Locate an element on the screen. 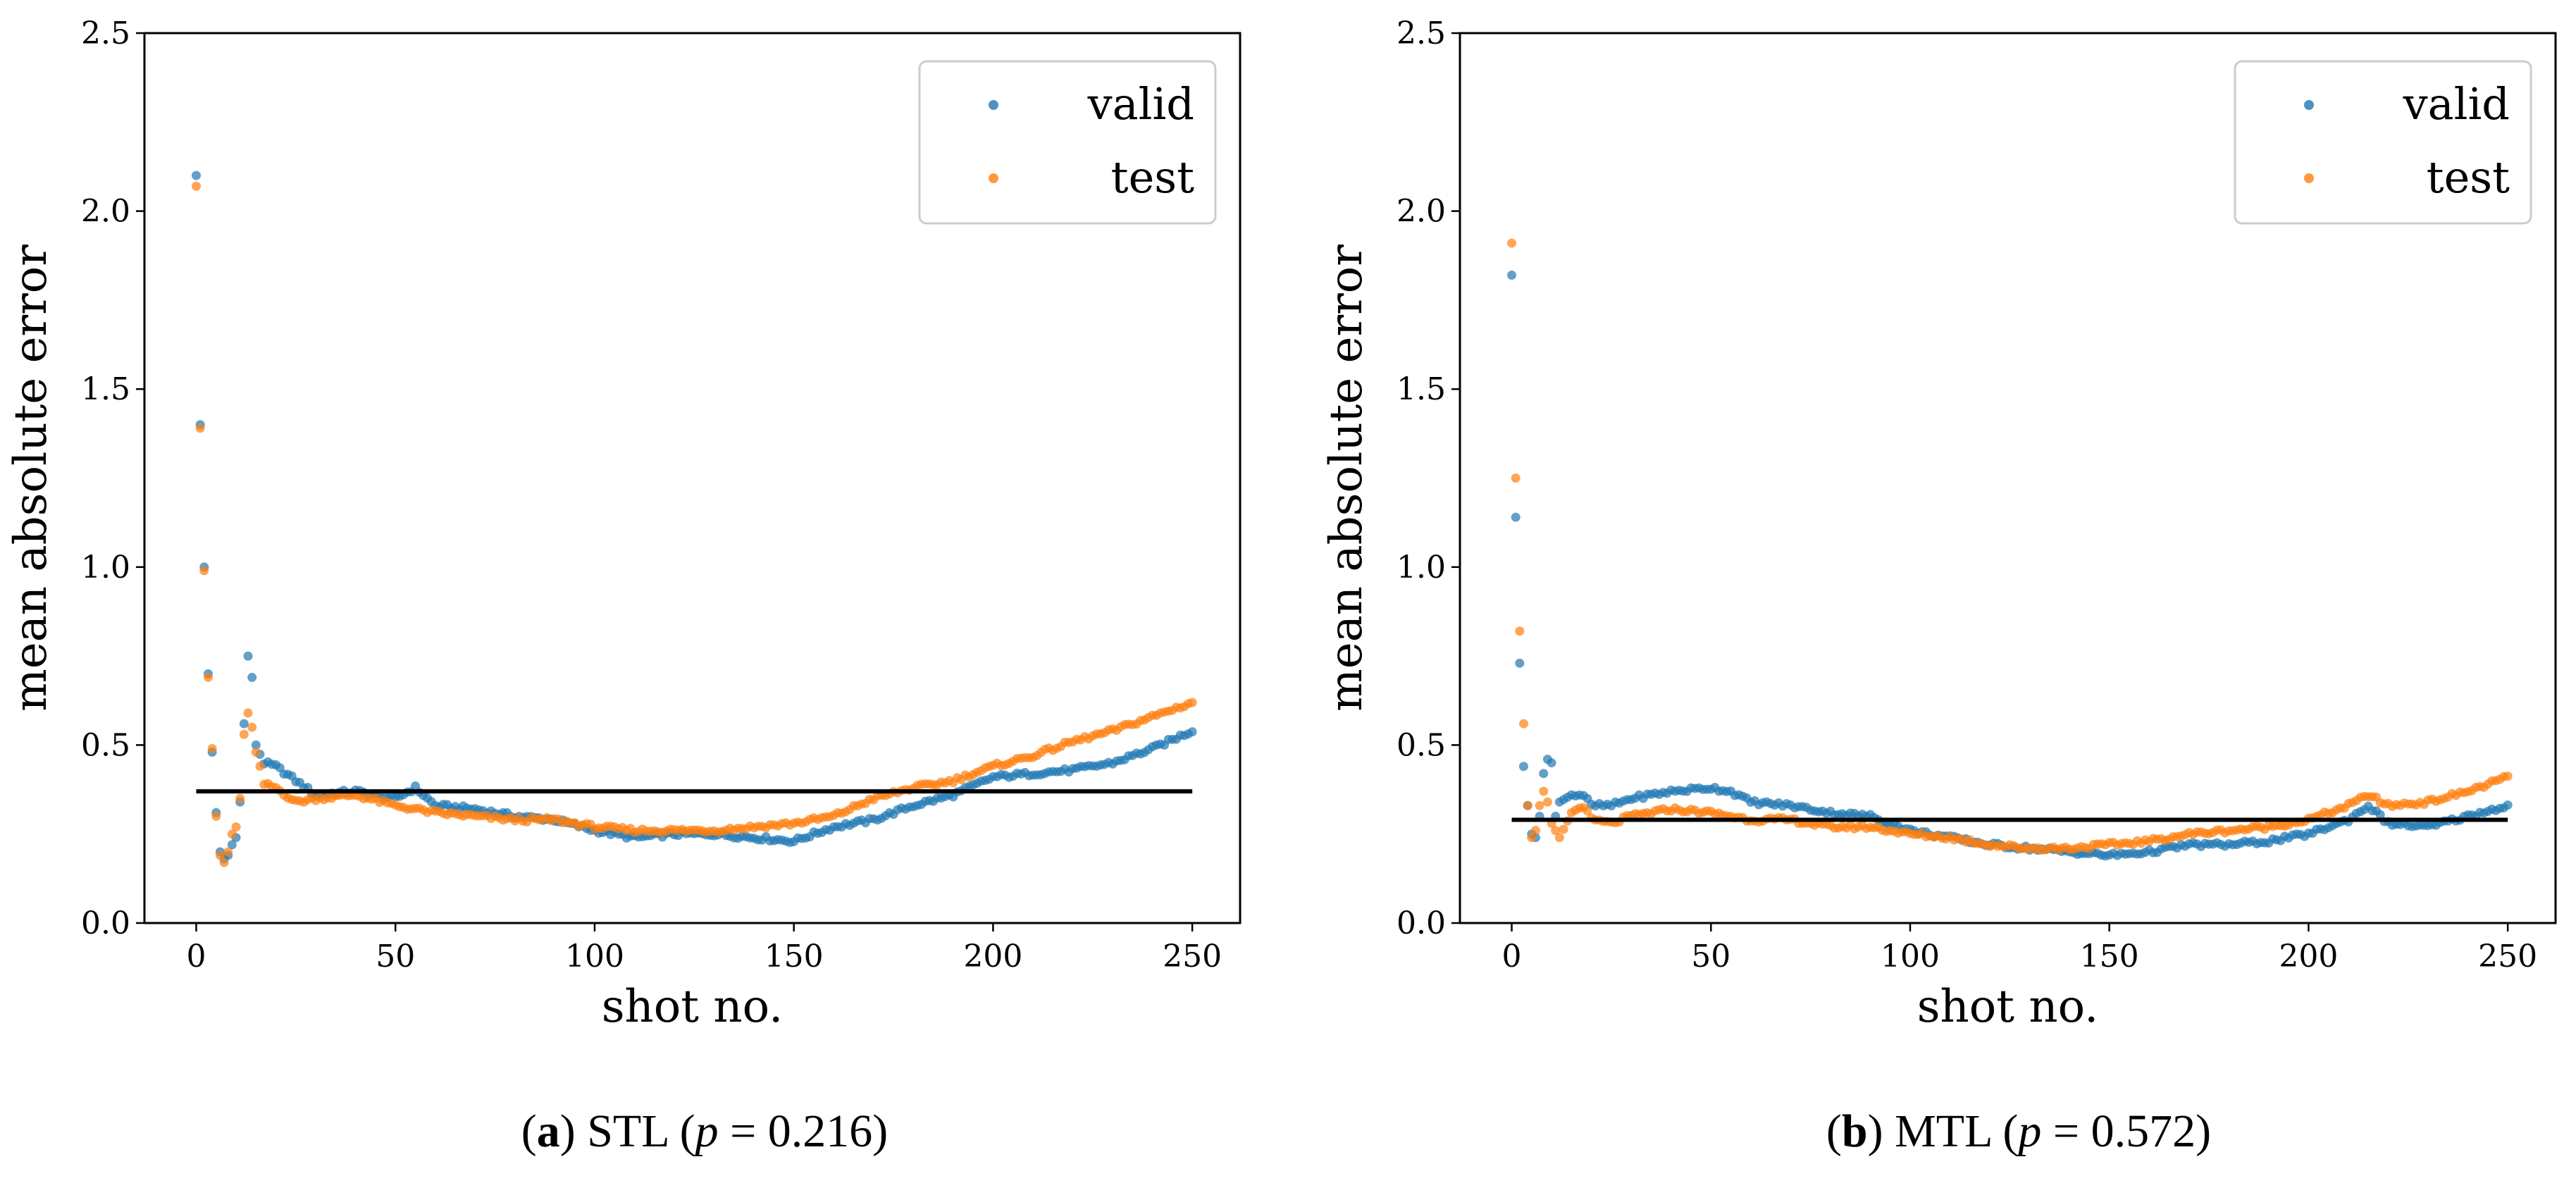 This screenshot has width=2576, height=1195. caption-text: STL ( is located at coordinates (641, 1131).